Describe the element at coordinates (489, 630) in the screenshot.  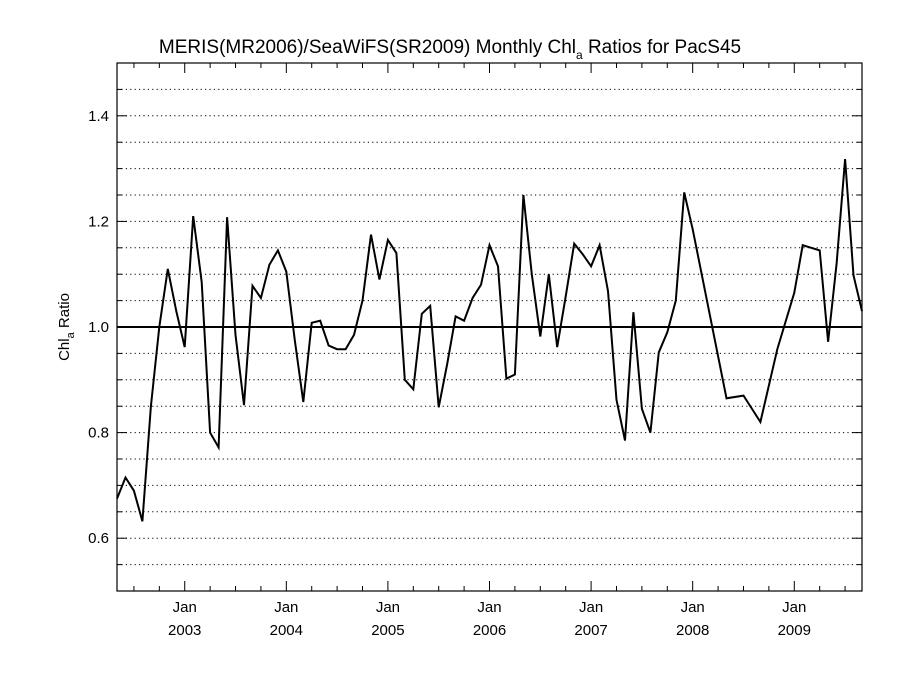
I see `x-tick-year-label: 2006` at that location.